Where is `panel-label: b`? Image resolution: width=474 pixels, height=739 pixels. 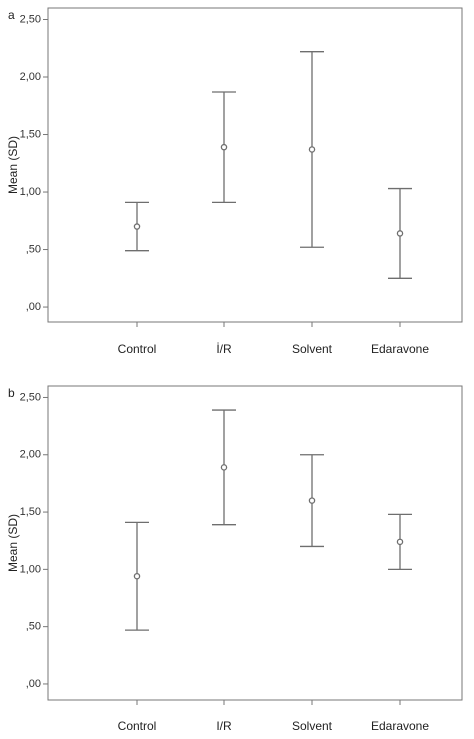
panel-label: b is located at coordinates (11, 393).